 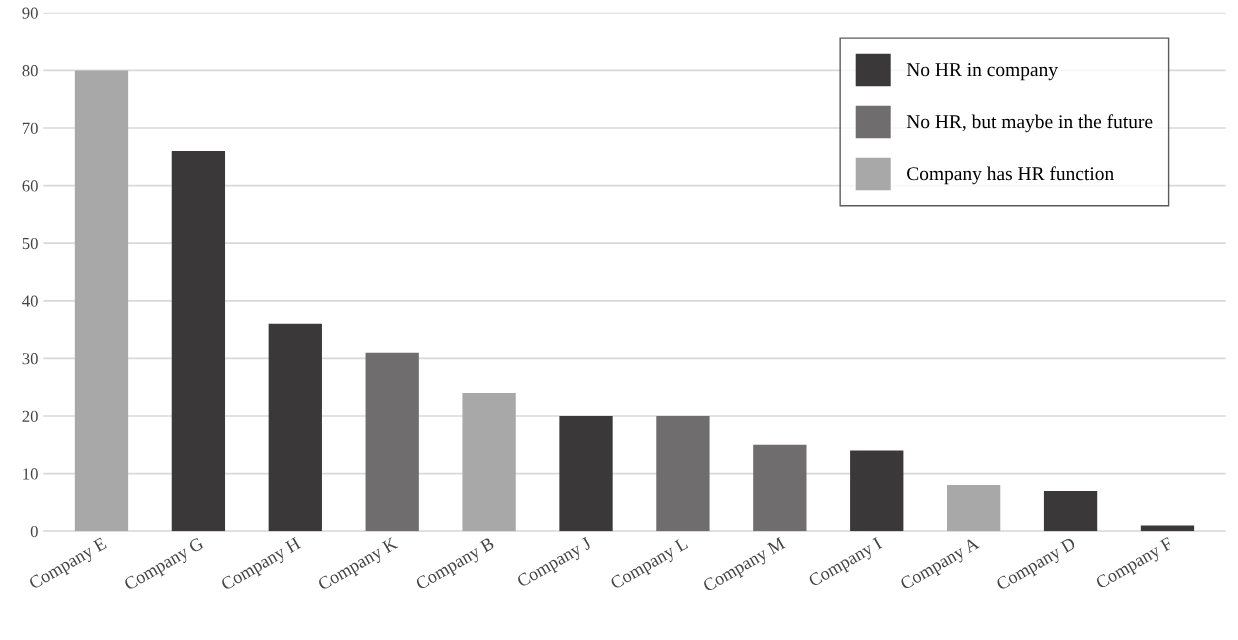 What do you see at coordinates (30, 359) in the screenshot?
I see `y-tick-label: 30` at bounding box center [30, 359].